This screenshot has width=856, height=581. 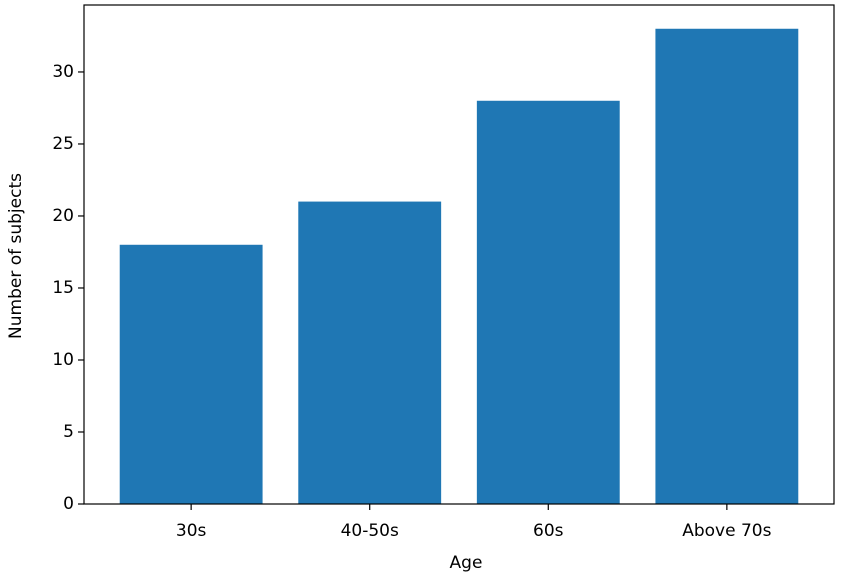 What do you see at coordinates (466, 563) in the screenshot?
I see `x-axis-label: Age` at bounding box center [466, 563].